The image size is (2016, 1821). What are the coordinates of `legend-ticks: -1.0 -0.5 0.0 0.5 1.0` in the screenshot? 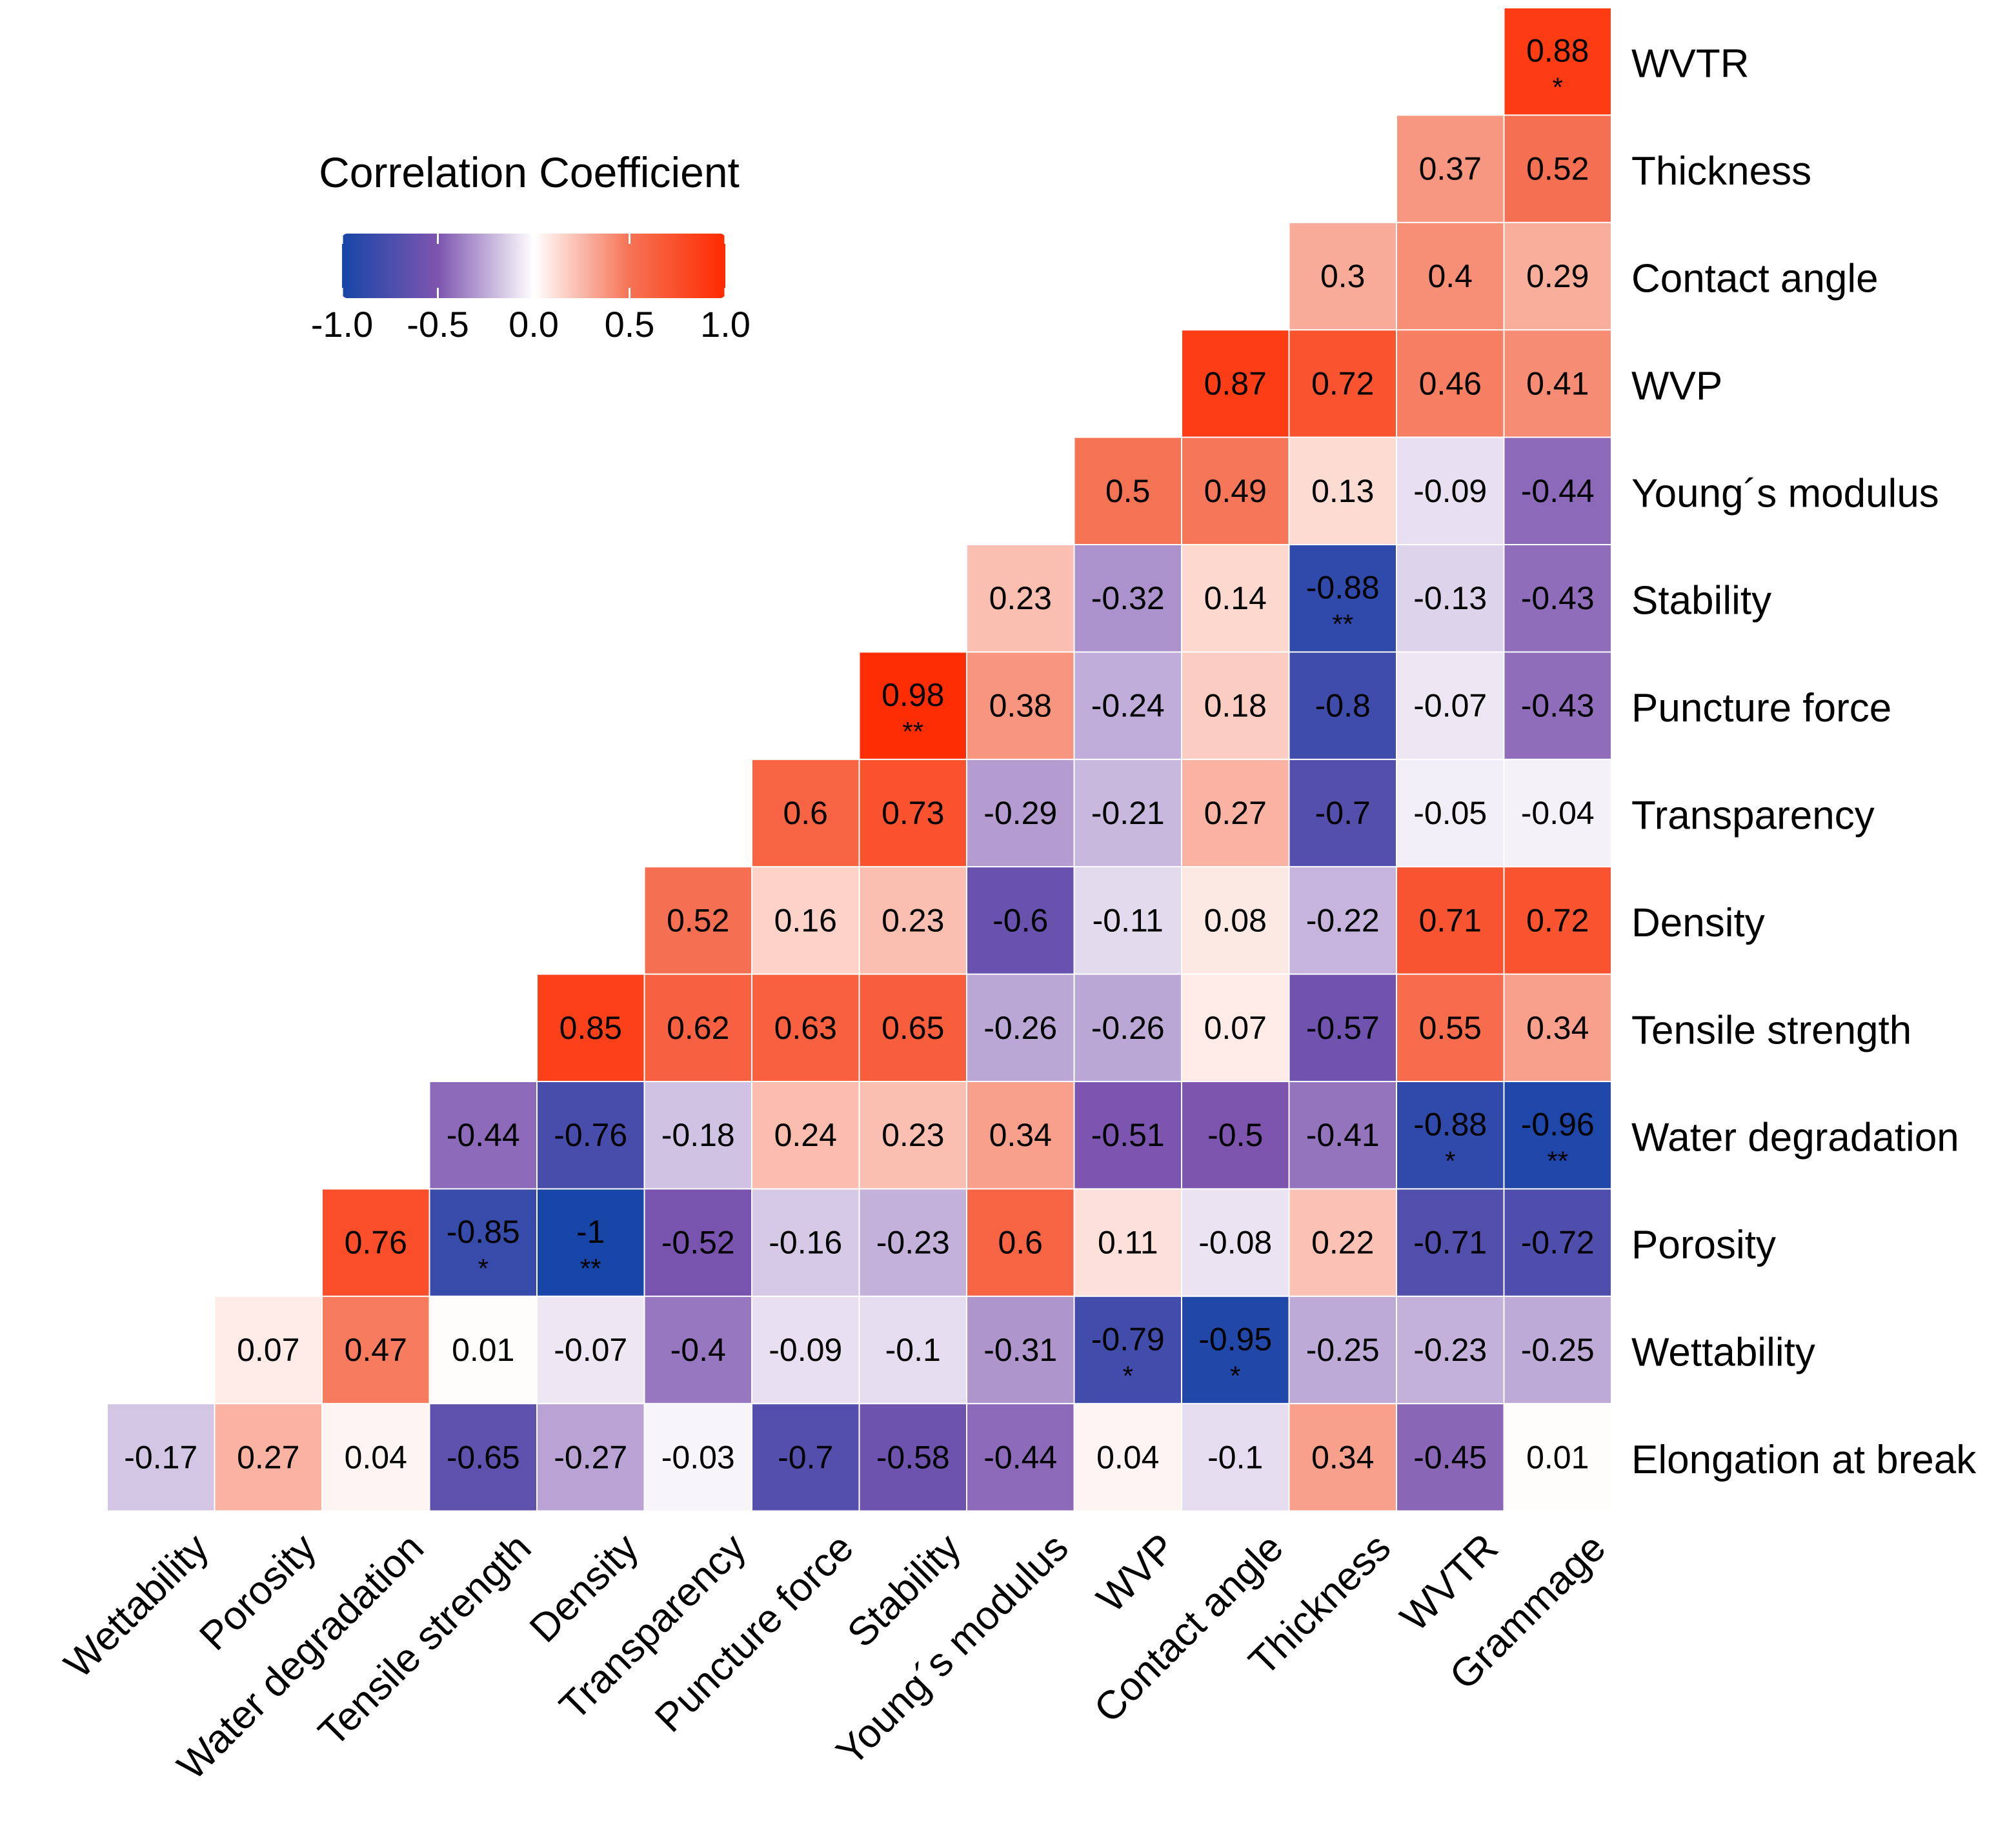 It's located at (531, 289).